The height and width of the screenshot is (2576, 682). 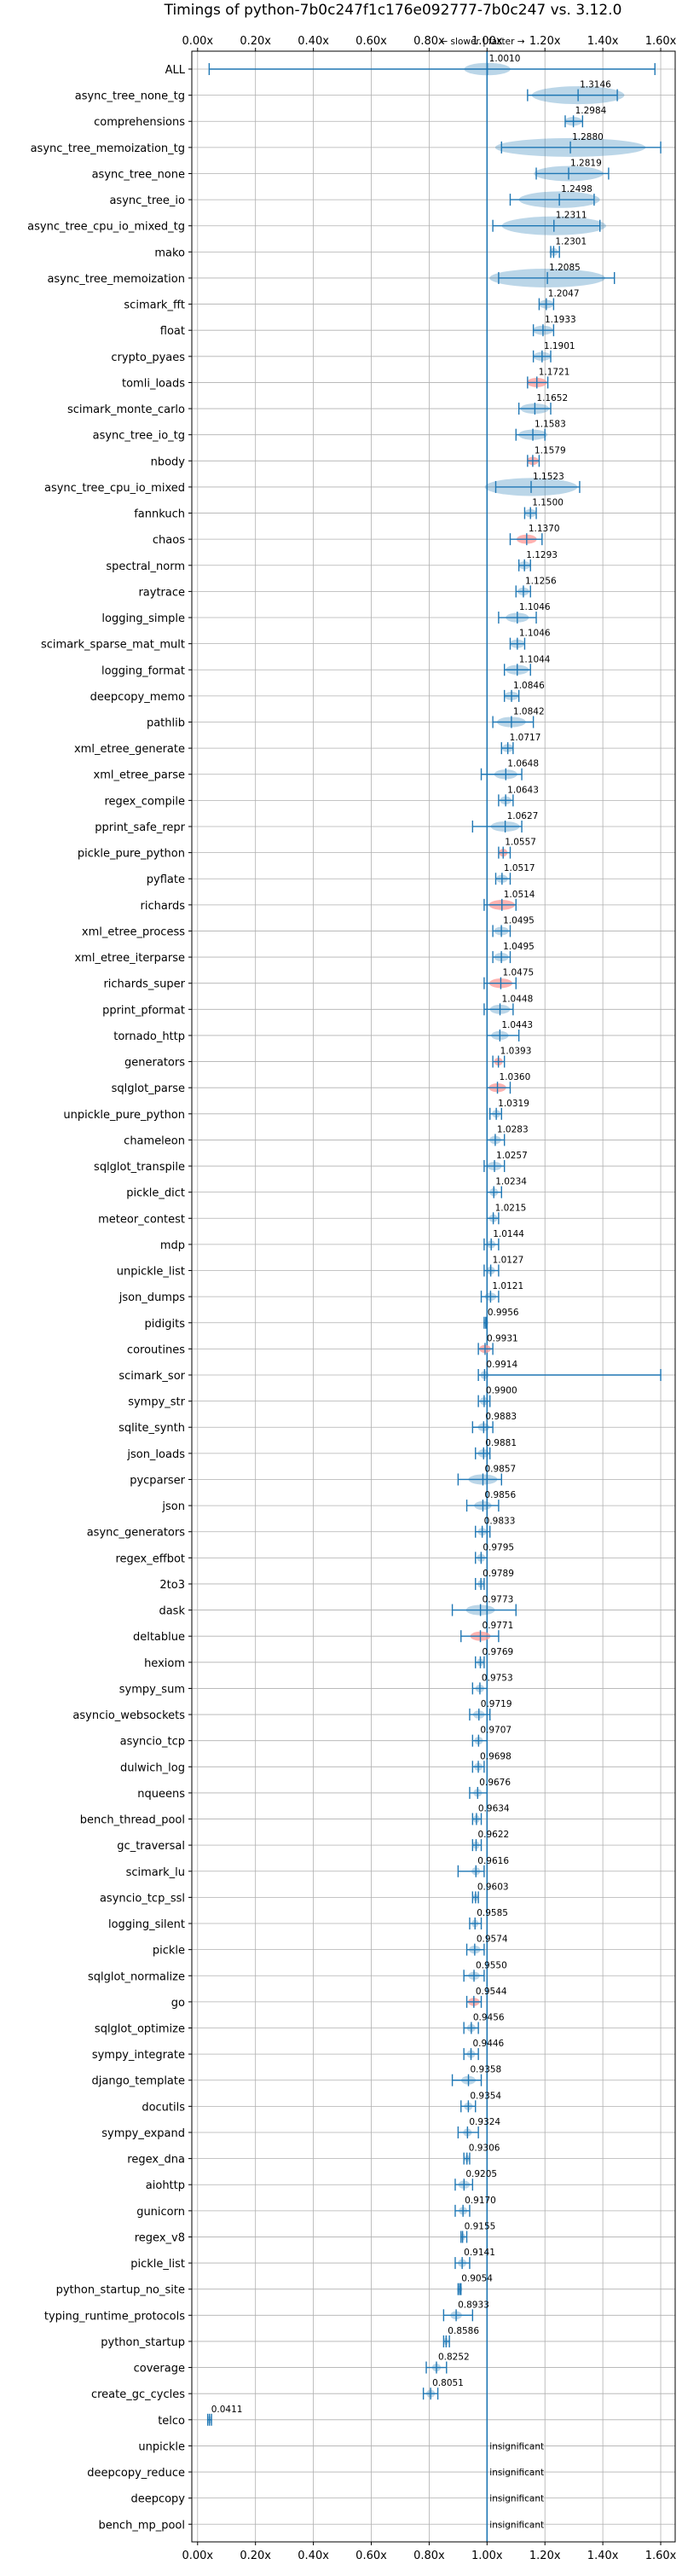 I want to click on data-label: 0.9544, so click(x=492, y=1992).